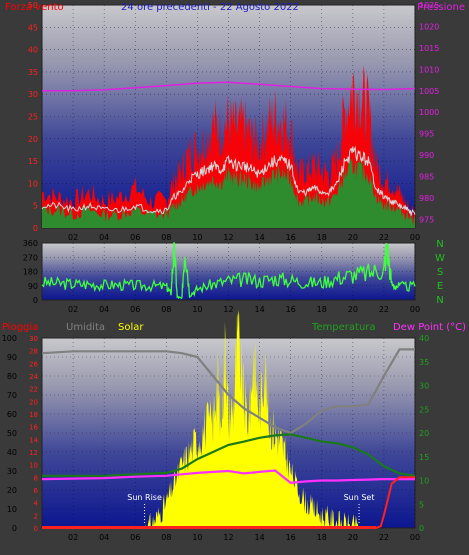 Image resolution: width=469 pixels, height=555 pixels. Describe the element at coordinates (12, 395) in the screenshot. I see `humidity-y-tick: 70` at that location.